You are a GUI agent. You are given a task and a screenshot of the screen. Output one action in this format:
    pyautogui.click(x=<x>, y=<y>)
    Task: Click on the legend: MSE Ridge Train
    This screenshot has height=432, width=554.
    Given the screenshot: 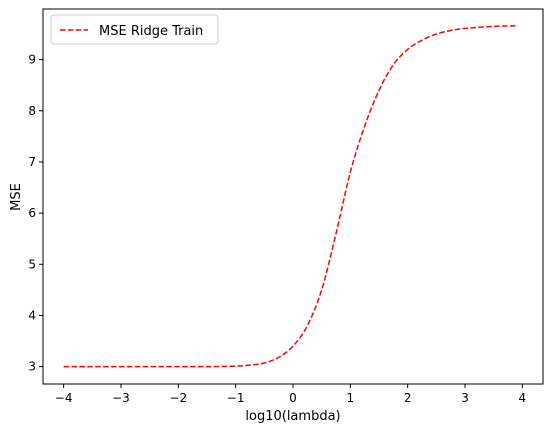 What is the action you would take?
    pyautogui.click(x=134, y=29)
    